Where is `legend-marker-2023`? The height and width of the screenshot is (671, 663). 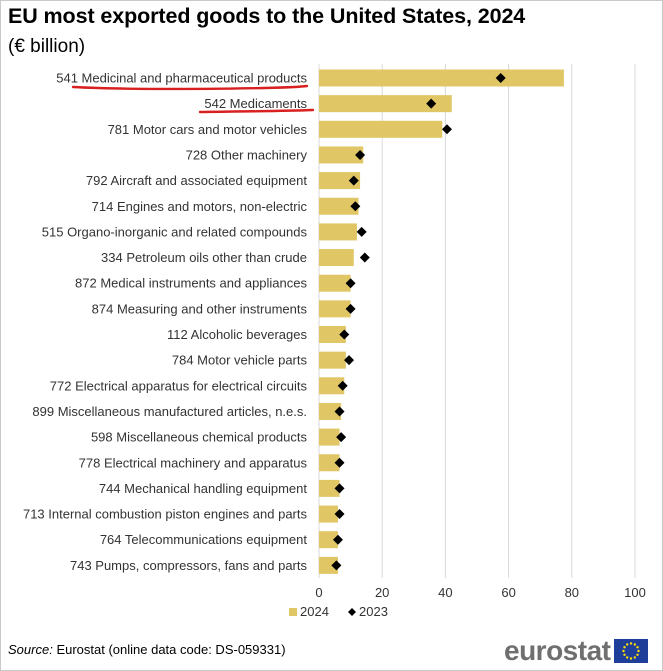
legend-marker-2023 is located at coordinates (352, 612).